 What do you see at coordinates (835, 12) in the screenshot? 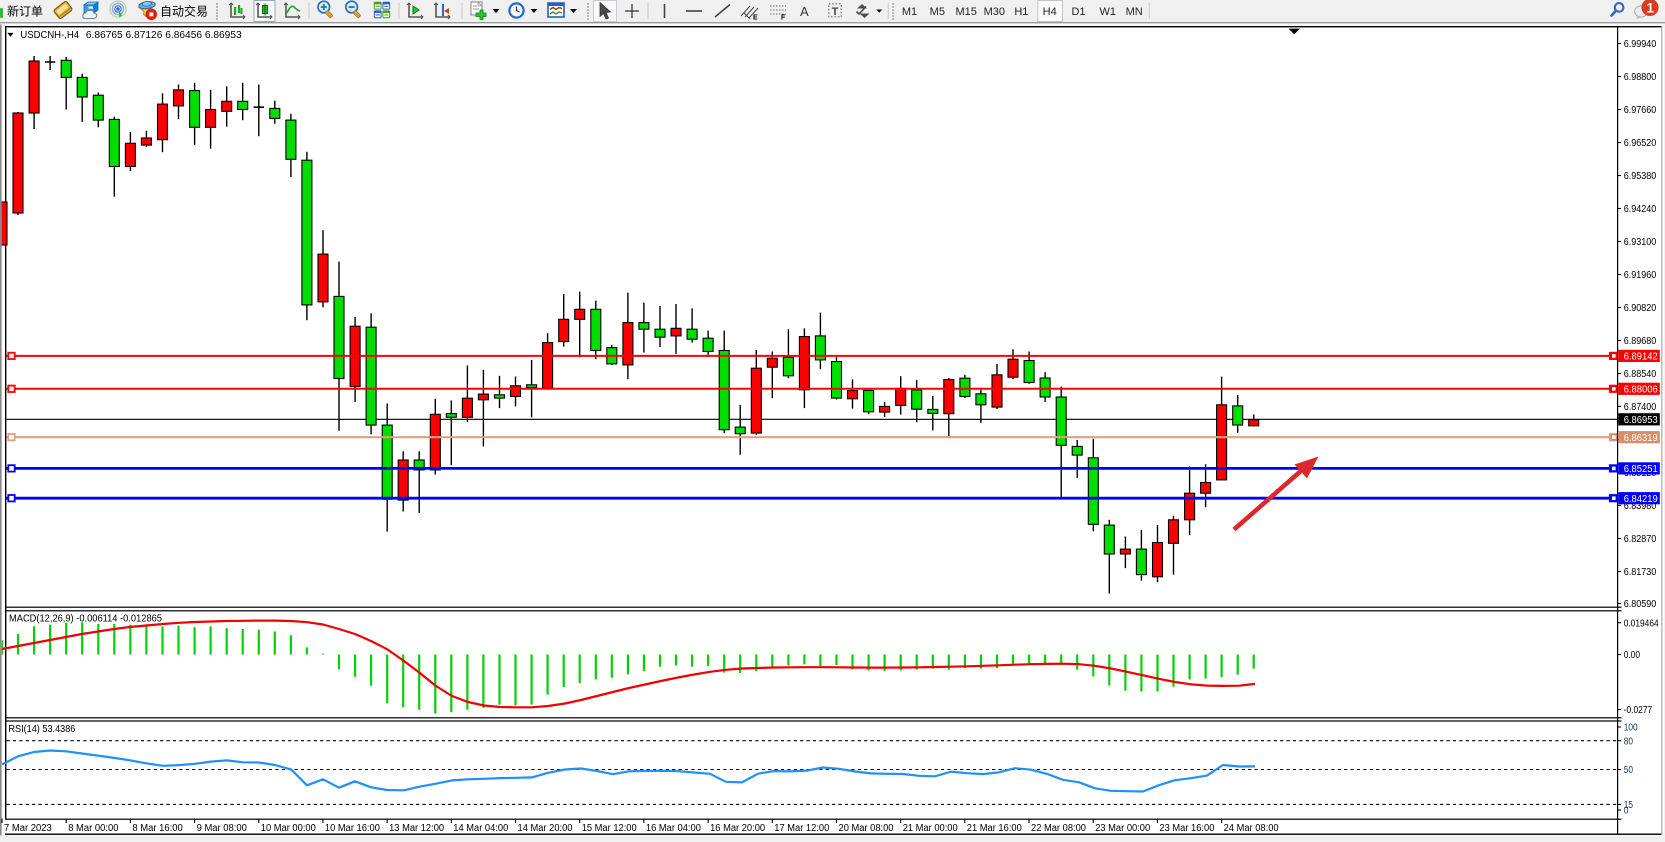
I see `svg-text: T` at bounding box center [835, 12].